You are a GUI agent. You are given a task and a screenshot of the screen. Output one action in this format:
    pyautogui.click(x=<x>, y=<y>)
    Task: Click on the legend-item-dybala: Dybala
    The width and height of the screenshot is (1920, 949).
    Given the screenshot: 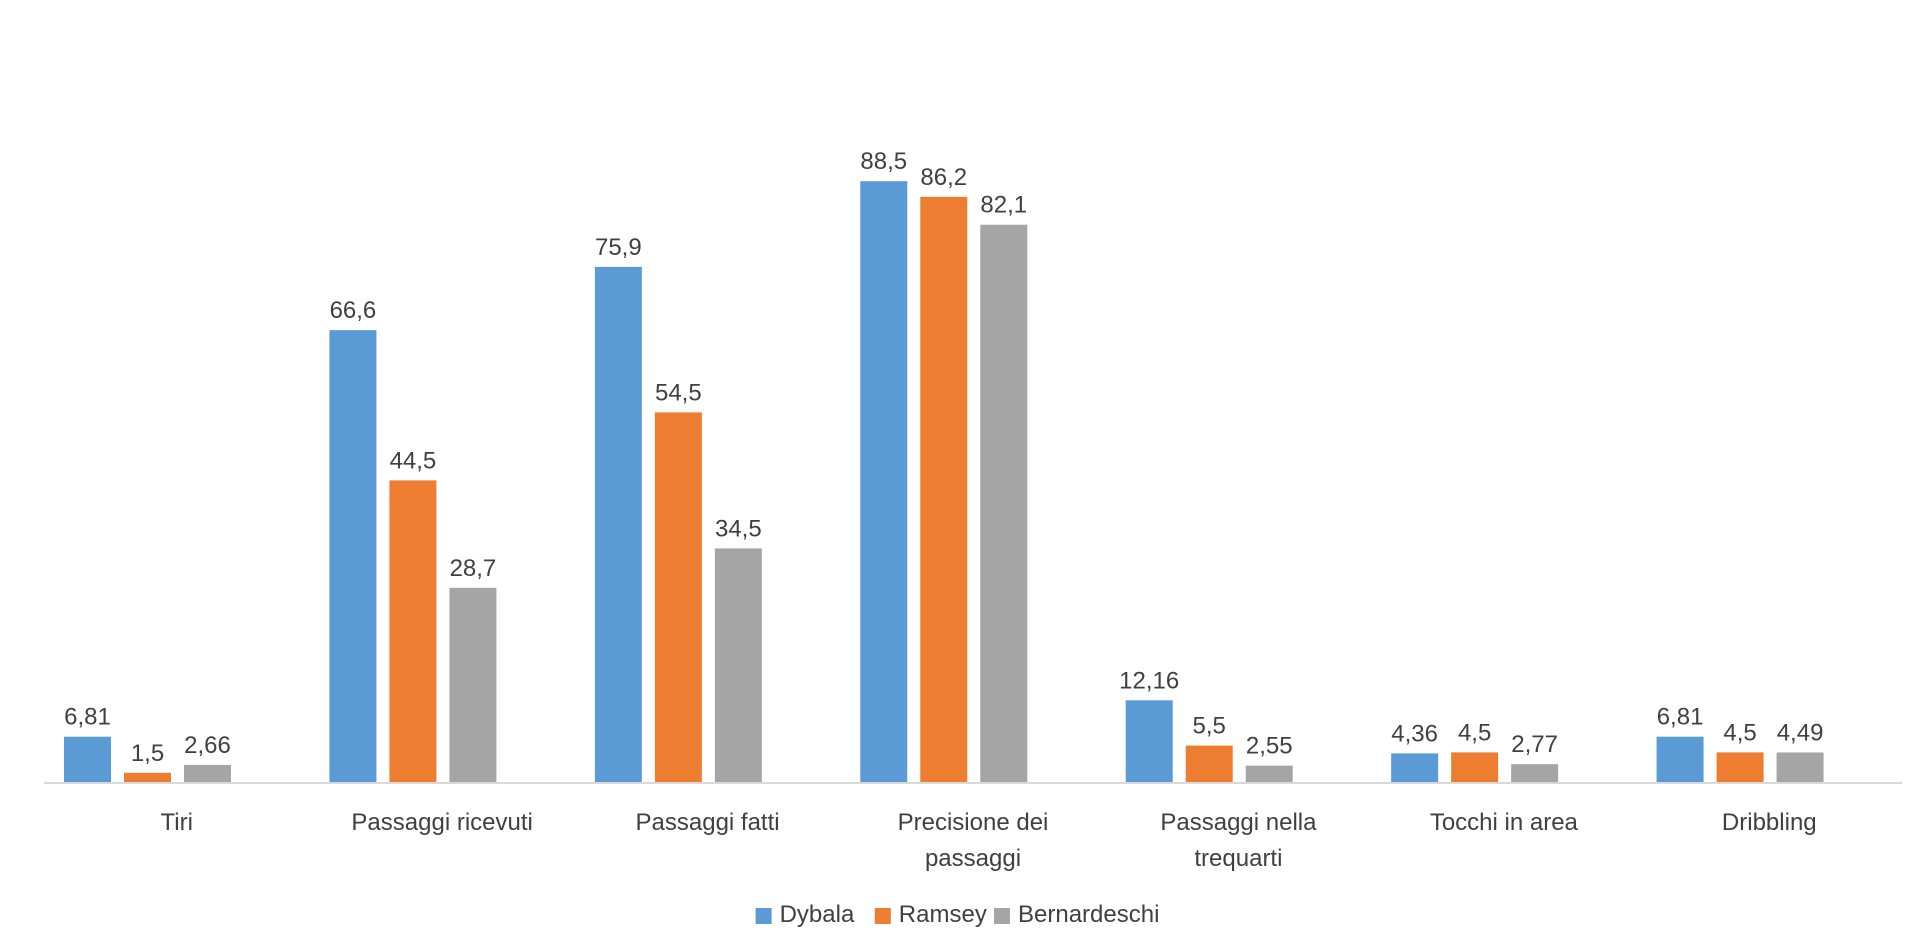 What is the action you would take?
    pyautogui.click(x=805, y=914)
    